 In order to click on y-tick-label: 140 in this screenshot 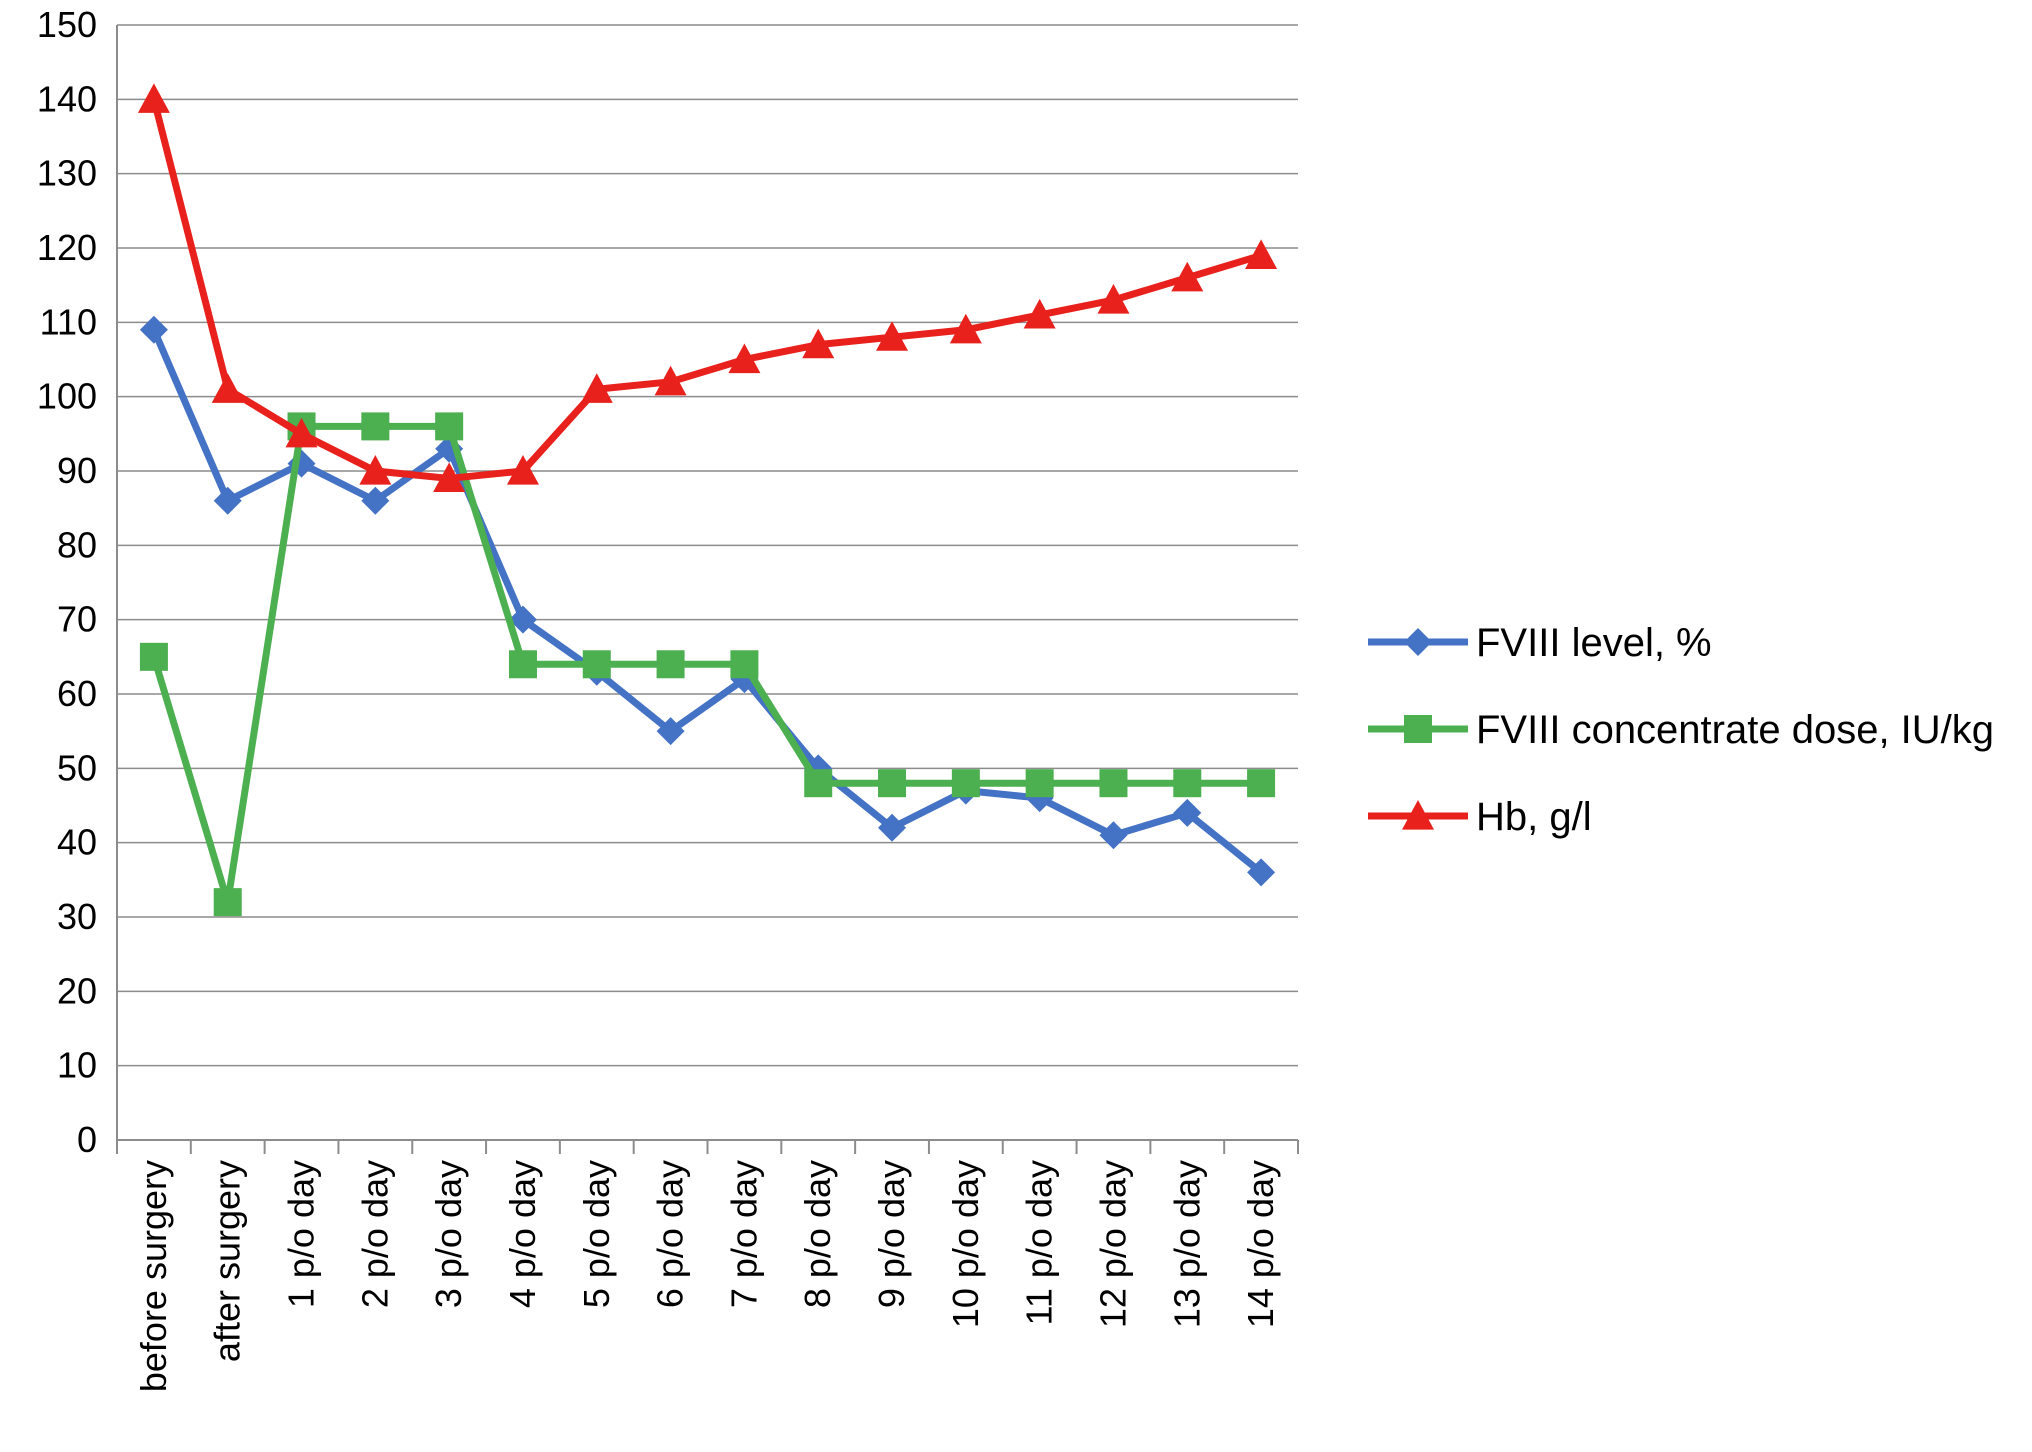, I will do `click(67, 98)`.